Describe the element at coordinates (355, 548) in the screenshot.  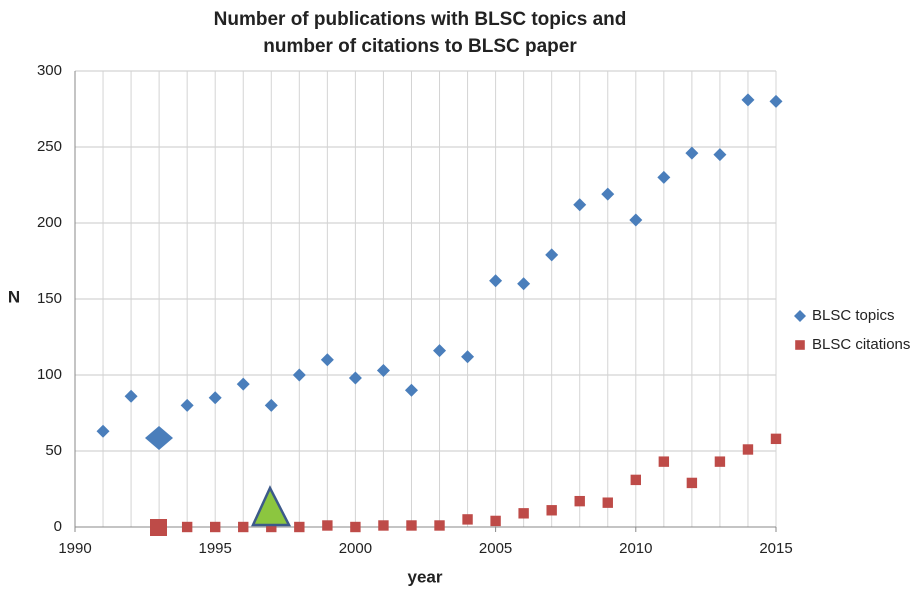
I see `x-tick-label: 2000` at that location.